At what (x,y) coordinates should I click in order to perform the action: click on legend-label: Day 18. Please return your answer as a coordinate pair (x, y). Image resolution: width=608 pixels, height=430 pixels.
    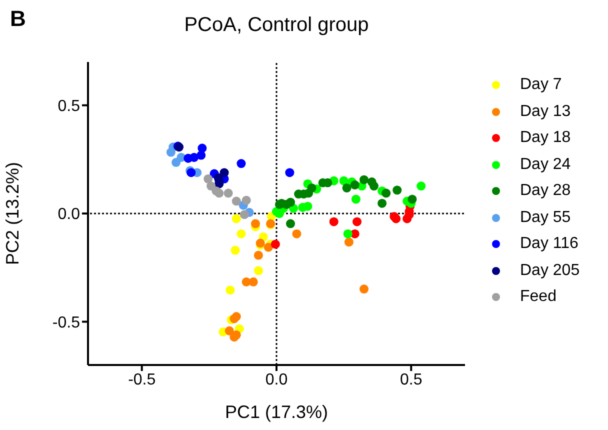
    Looking at the image, I should click on (545, 138).